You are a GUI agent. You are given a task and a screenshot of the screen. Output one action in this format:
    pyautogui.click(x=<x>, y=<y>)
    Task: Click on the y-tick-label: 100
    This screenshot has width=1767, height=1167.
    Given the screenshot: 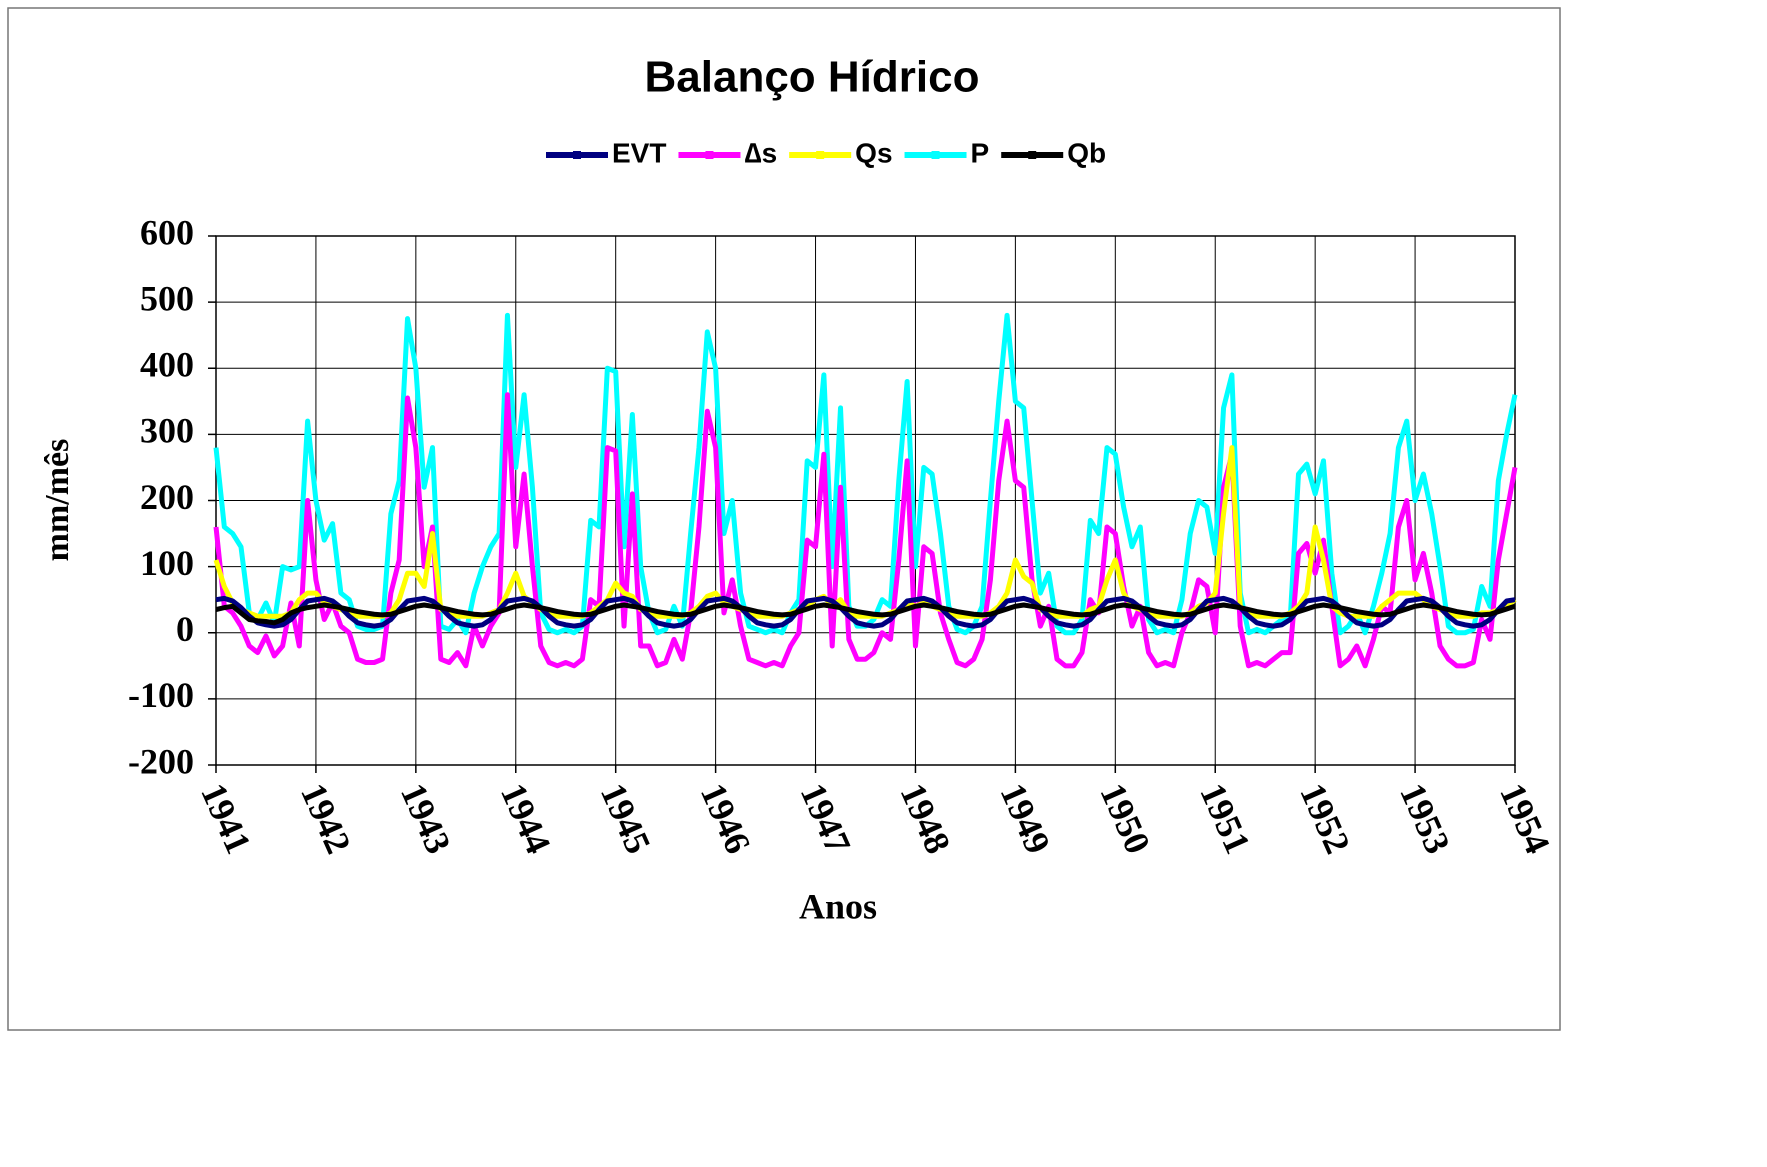 What is the action you would take?
    pyautogui.click(x=167, y=563)
    